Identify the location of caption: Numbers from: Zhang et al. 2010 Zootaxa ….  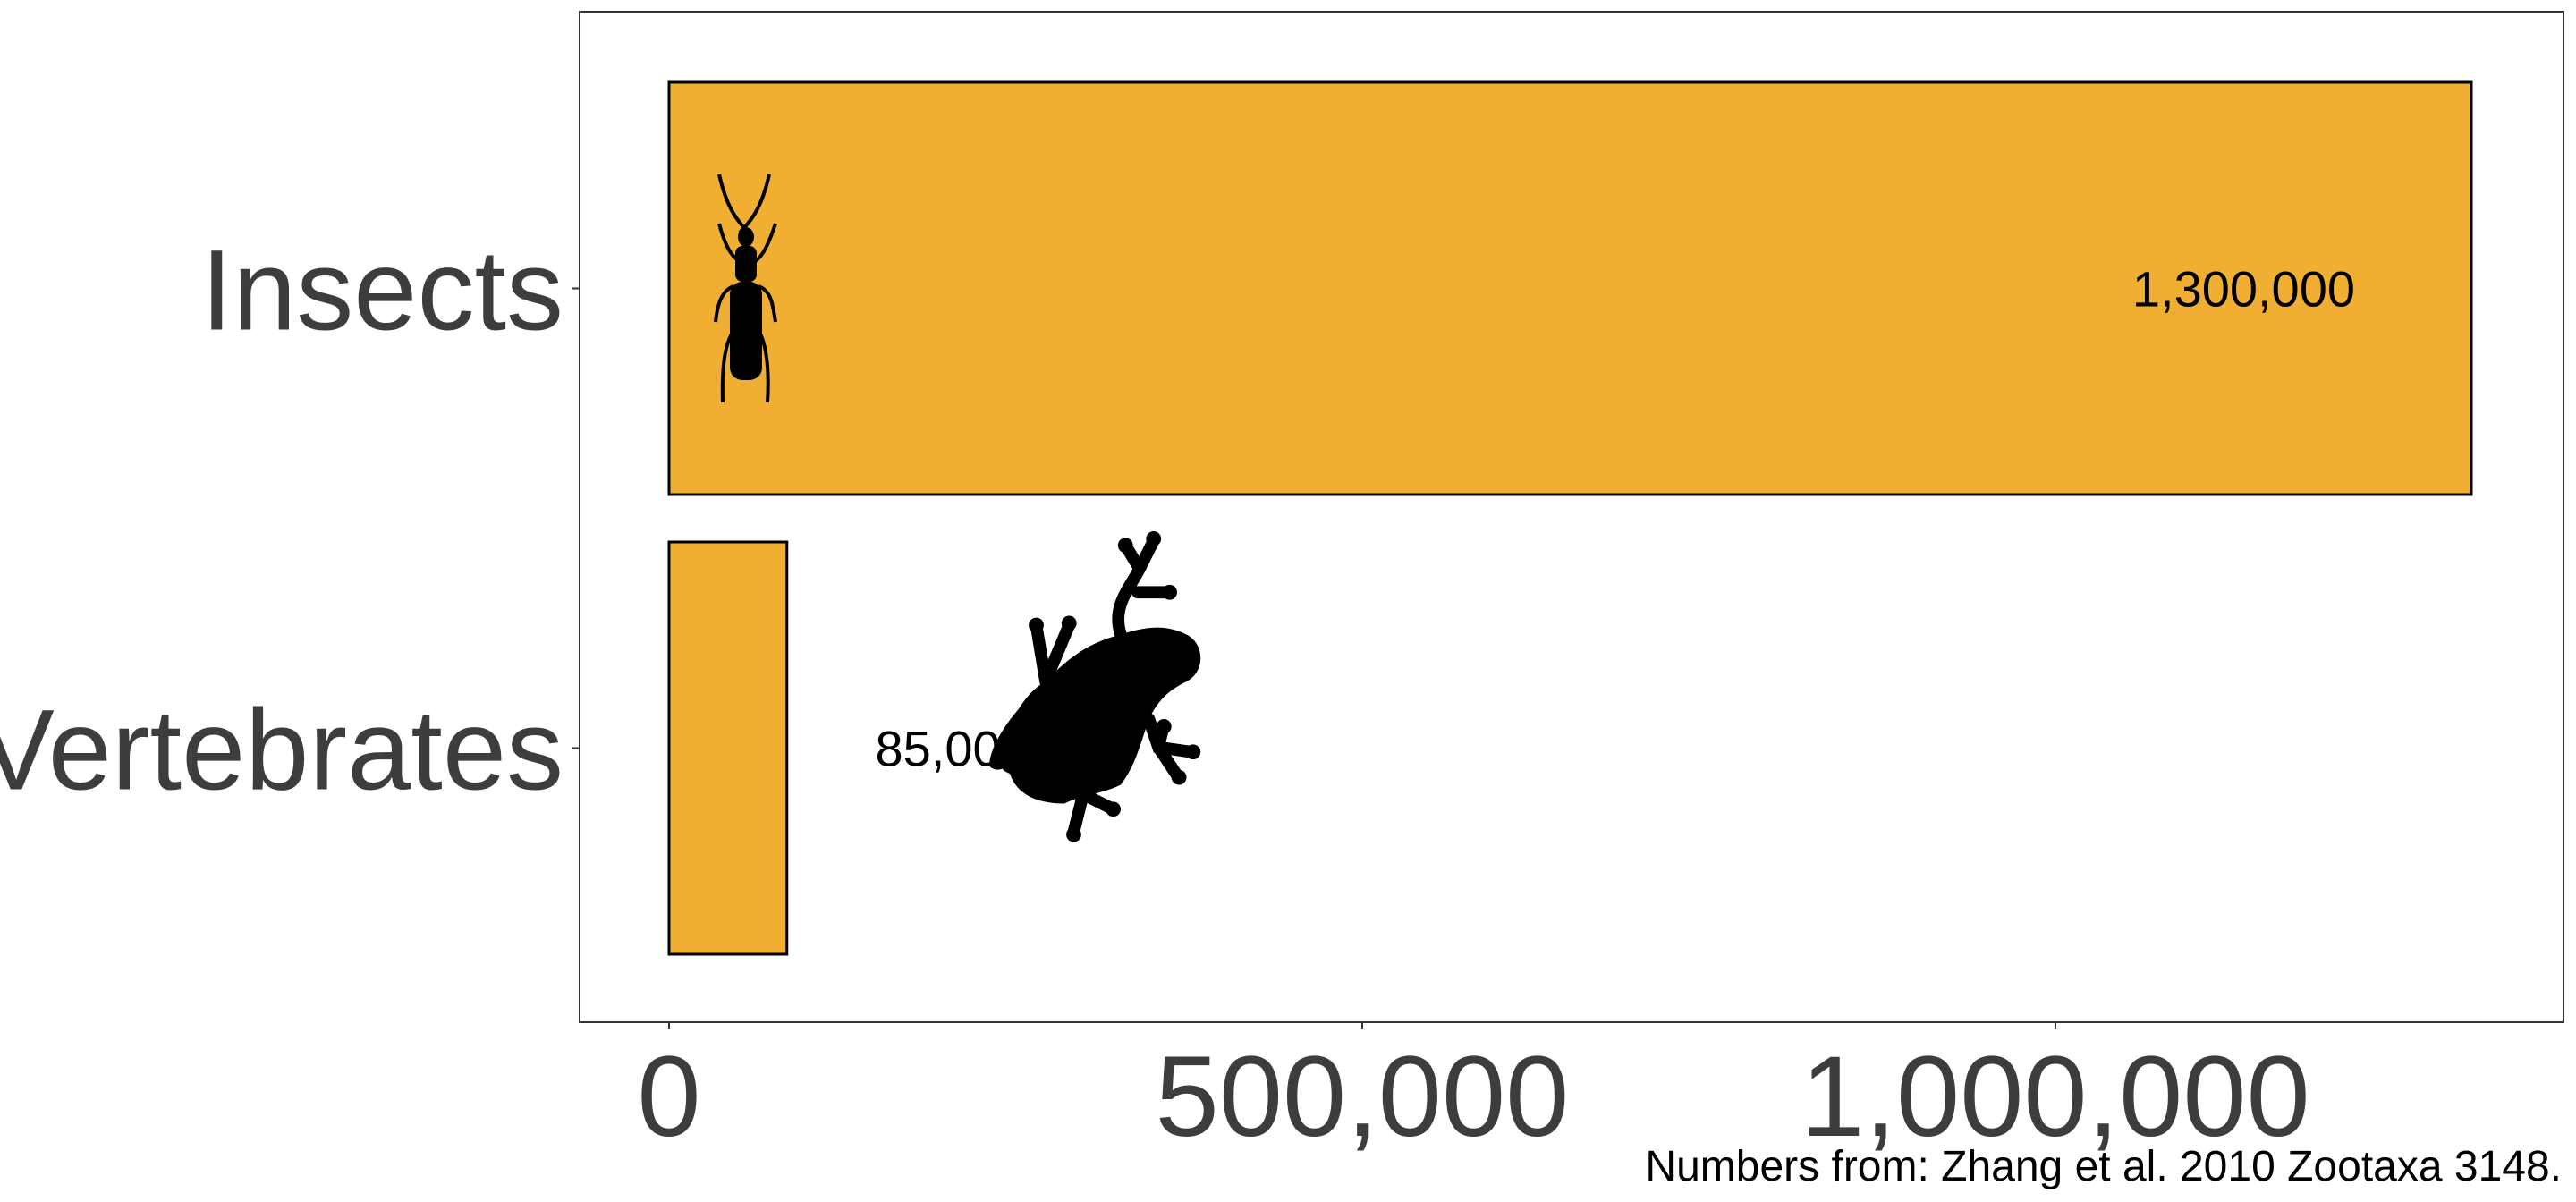
(2103, 1166).